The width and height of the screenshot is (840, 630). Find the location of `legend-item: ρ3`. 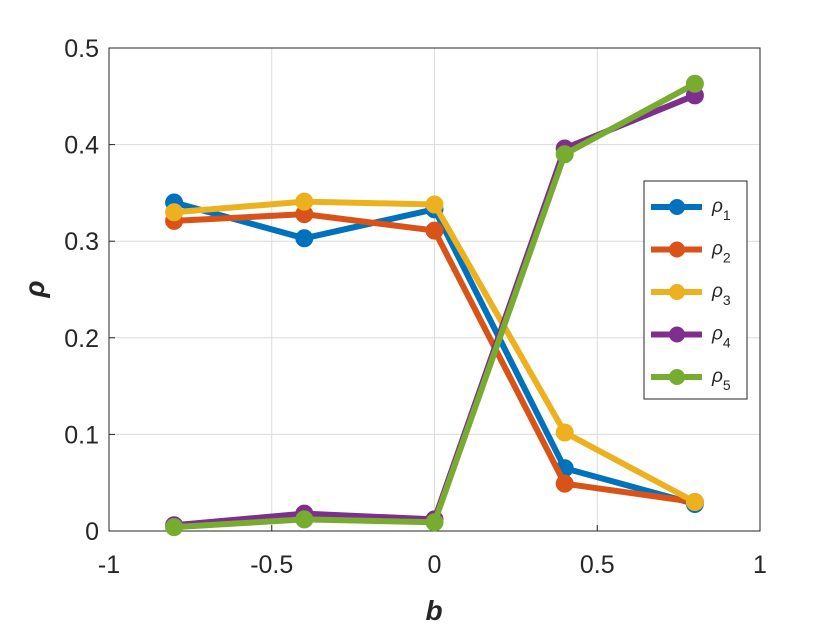

legend-item: ρ3 is located at coordinates (691, 294).